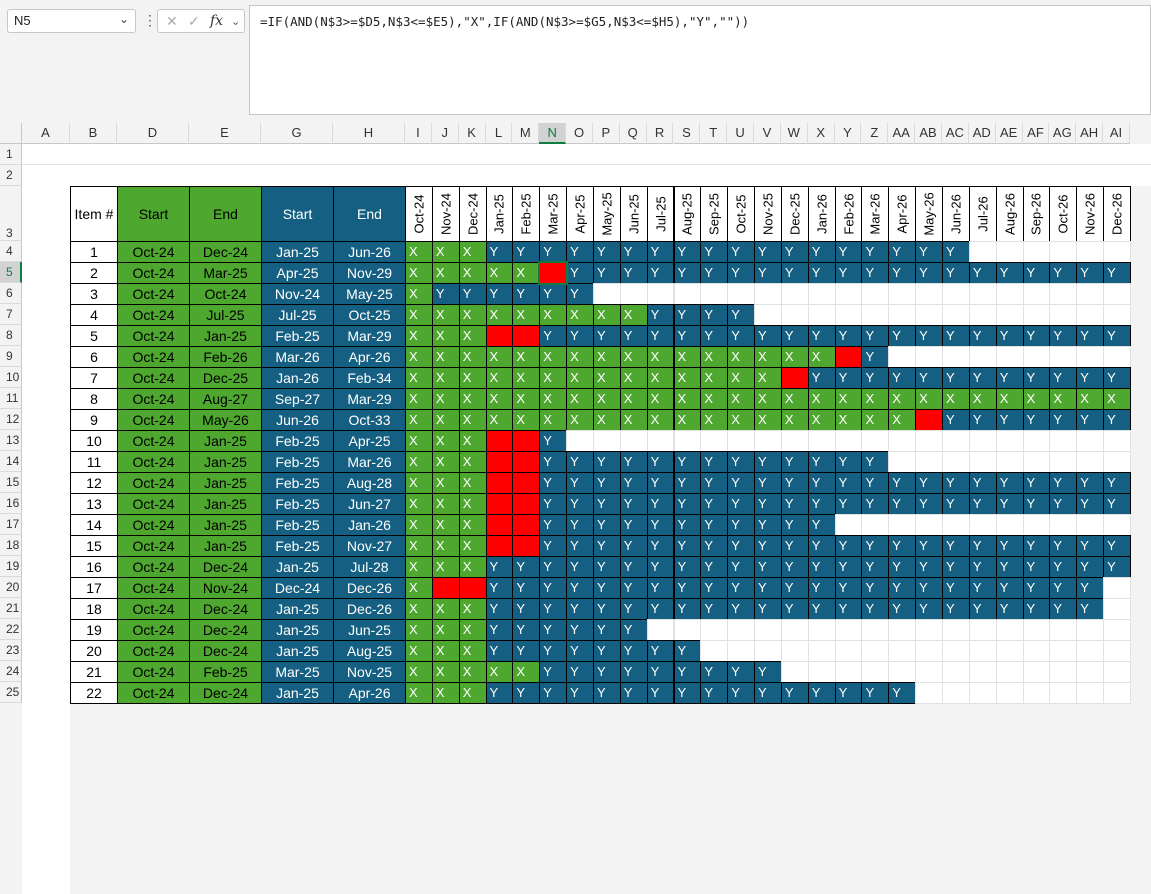 The width and height of the screenshot is (1151, 894). What do you see at coordinates (11, 566) in the screenshot?
I see `row-header-19: 19` at bounding box center [11, 566].